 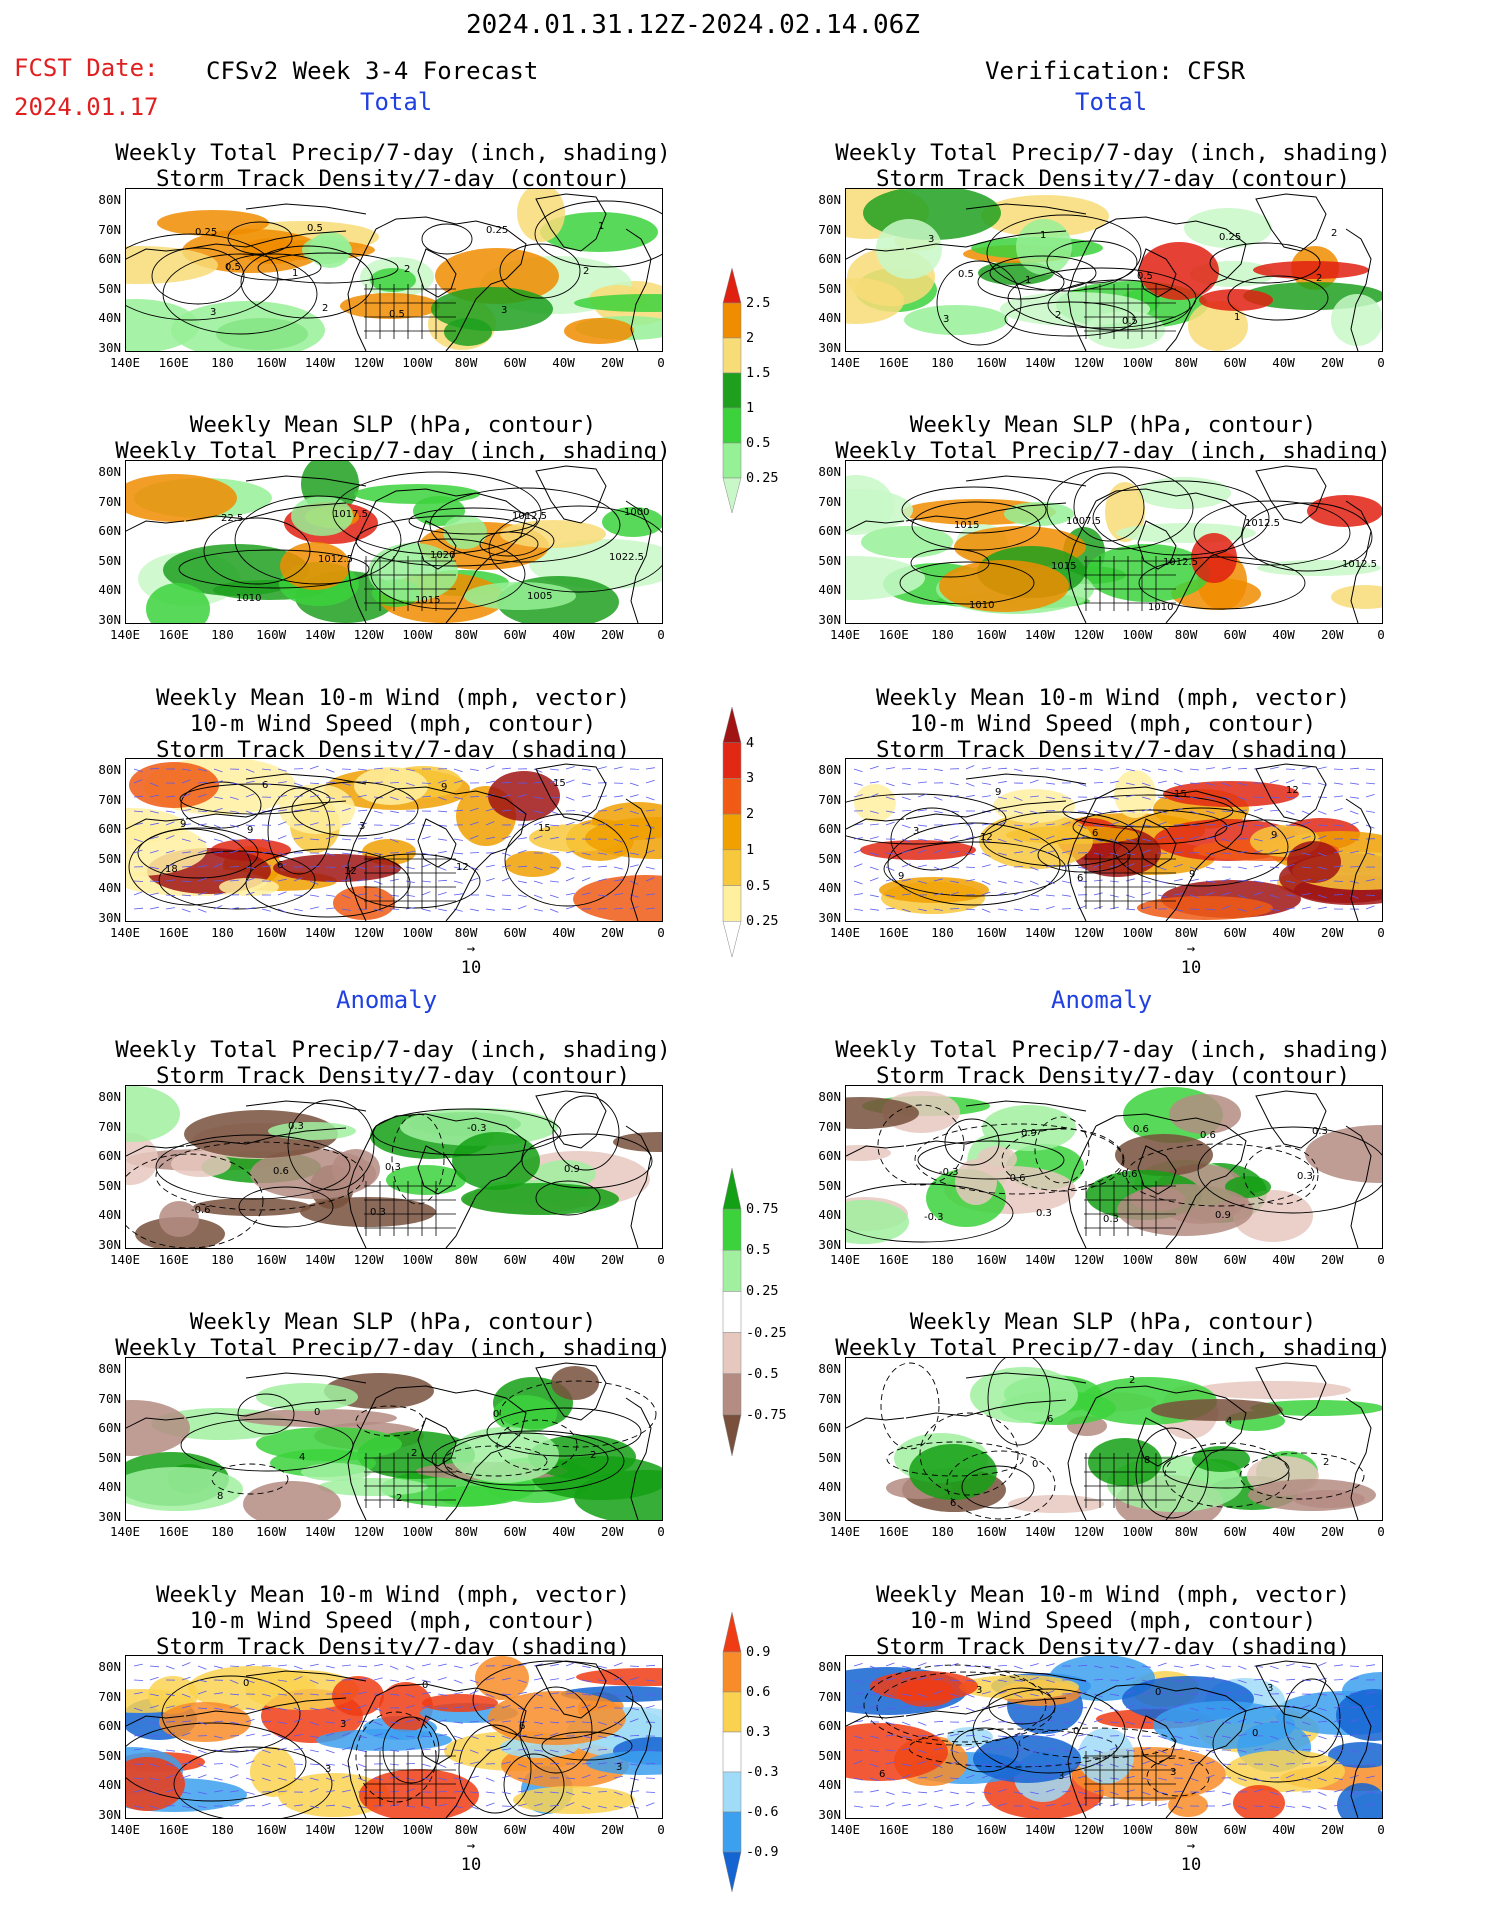 I want to click on map-p11: 3 0 6 3 0 3, so click(x=394, y=1737).